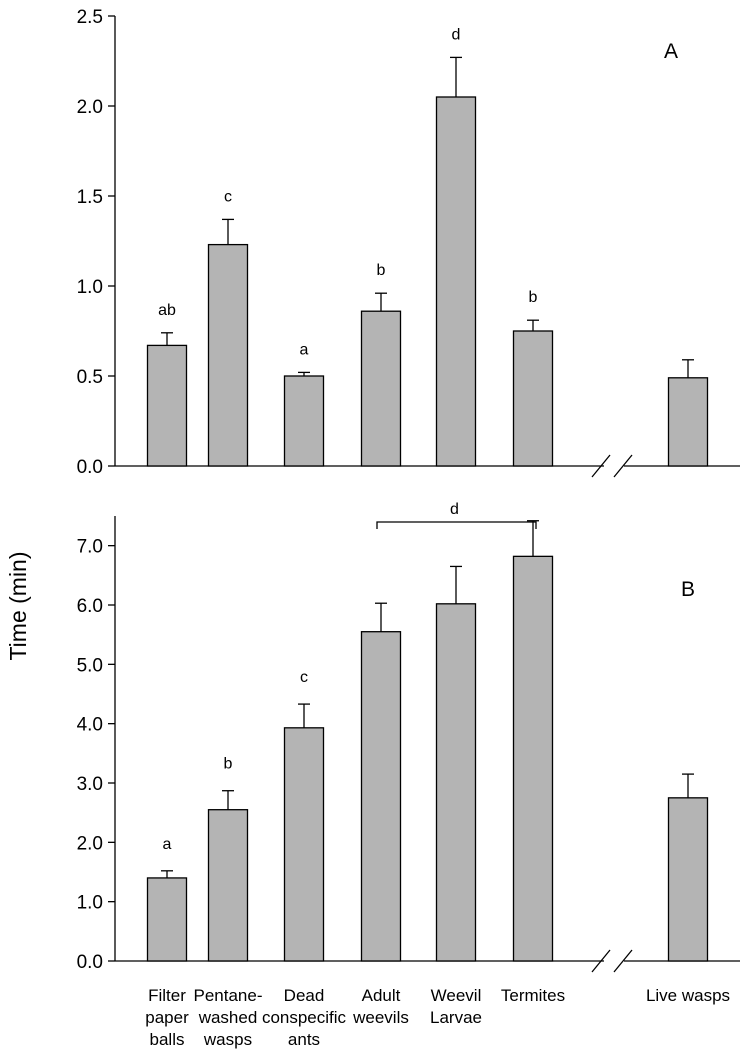 This screenshot has height=1056, width=750. I want to click on x-tick-label: ants, so click(304, 1039).